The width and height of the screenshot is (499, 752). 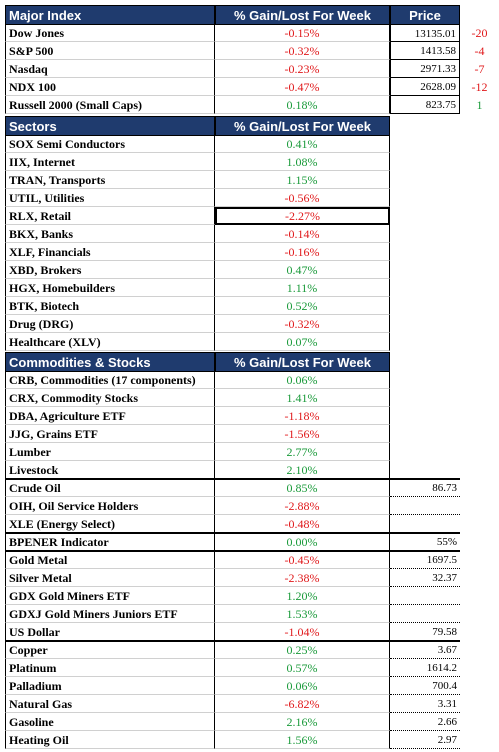 I want to click on pct-change: 1.08%, so click(x=302, y=162).